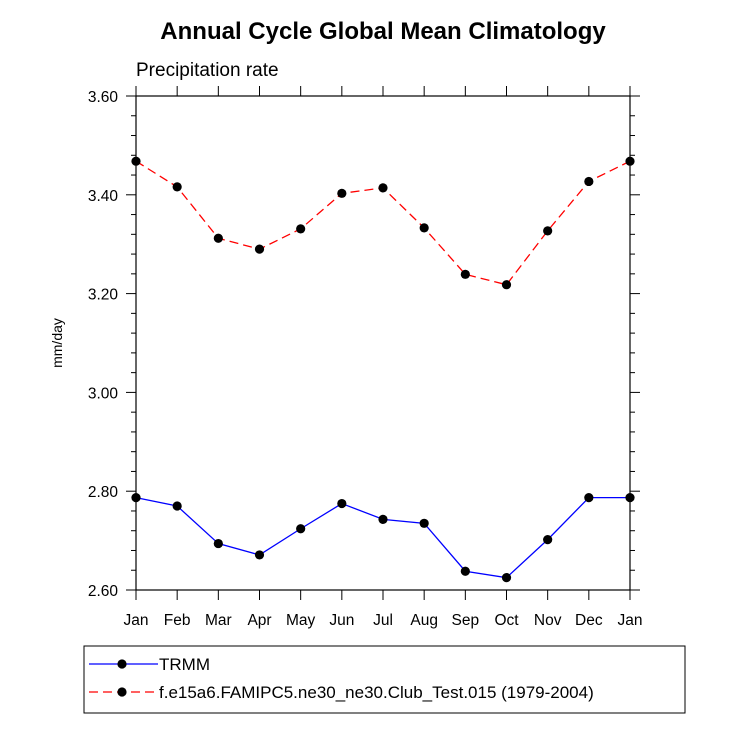 The height and width of the screenshot is (732, 732). What do you see at coordinates (184, 664) in the screenshot?
I see `legend-label: TRMM` at bounding box center [184, 664].